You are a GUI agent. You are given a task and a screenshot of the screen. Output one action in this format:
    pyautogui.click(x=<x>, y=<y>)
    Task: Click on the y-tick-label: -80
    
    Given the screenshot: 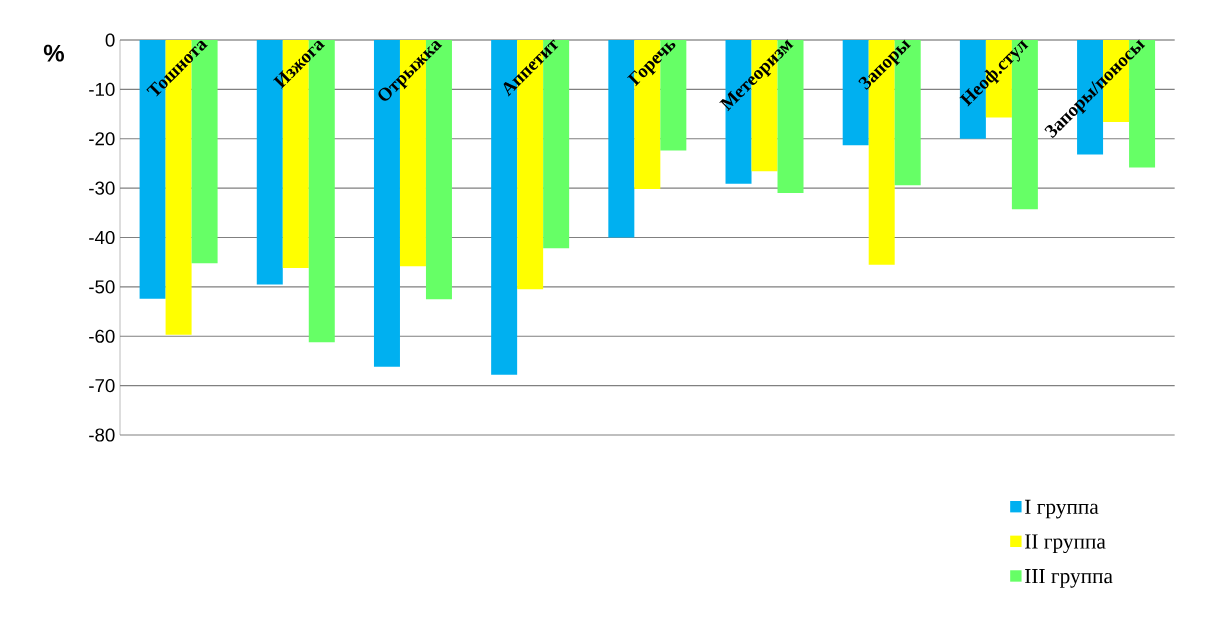 What is the action you would take?
    pyautogui.click(x=102, y=435)
    